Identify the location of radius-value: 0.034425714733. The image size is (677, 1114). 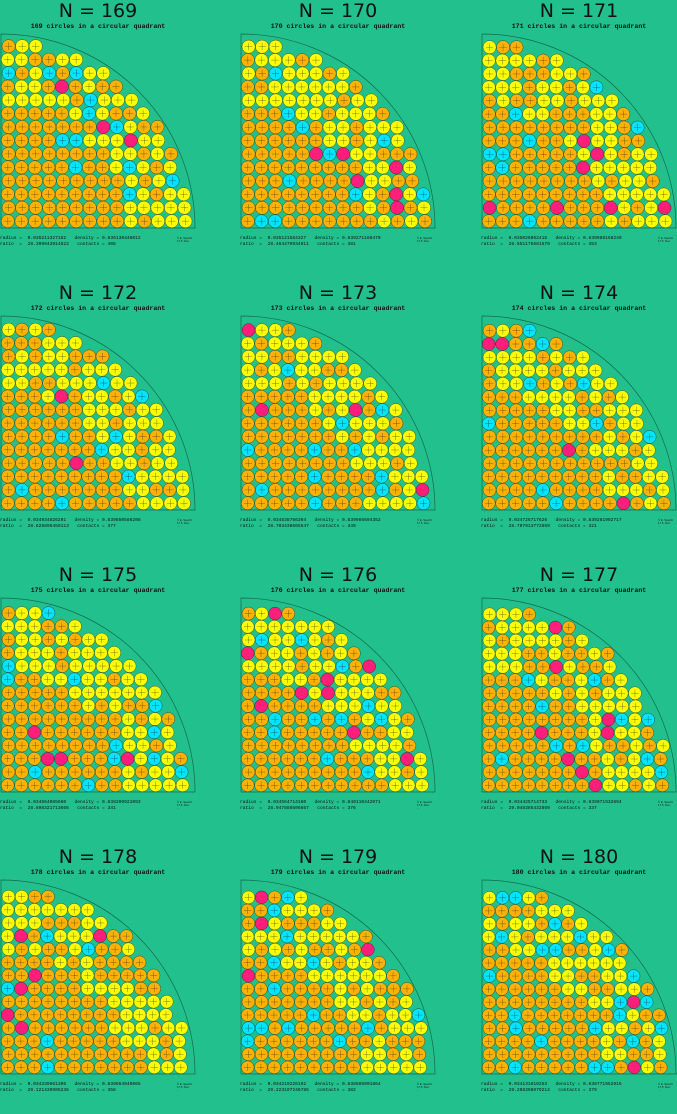
(528, 802).